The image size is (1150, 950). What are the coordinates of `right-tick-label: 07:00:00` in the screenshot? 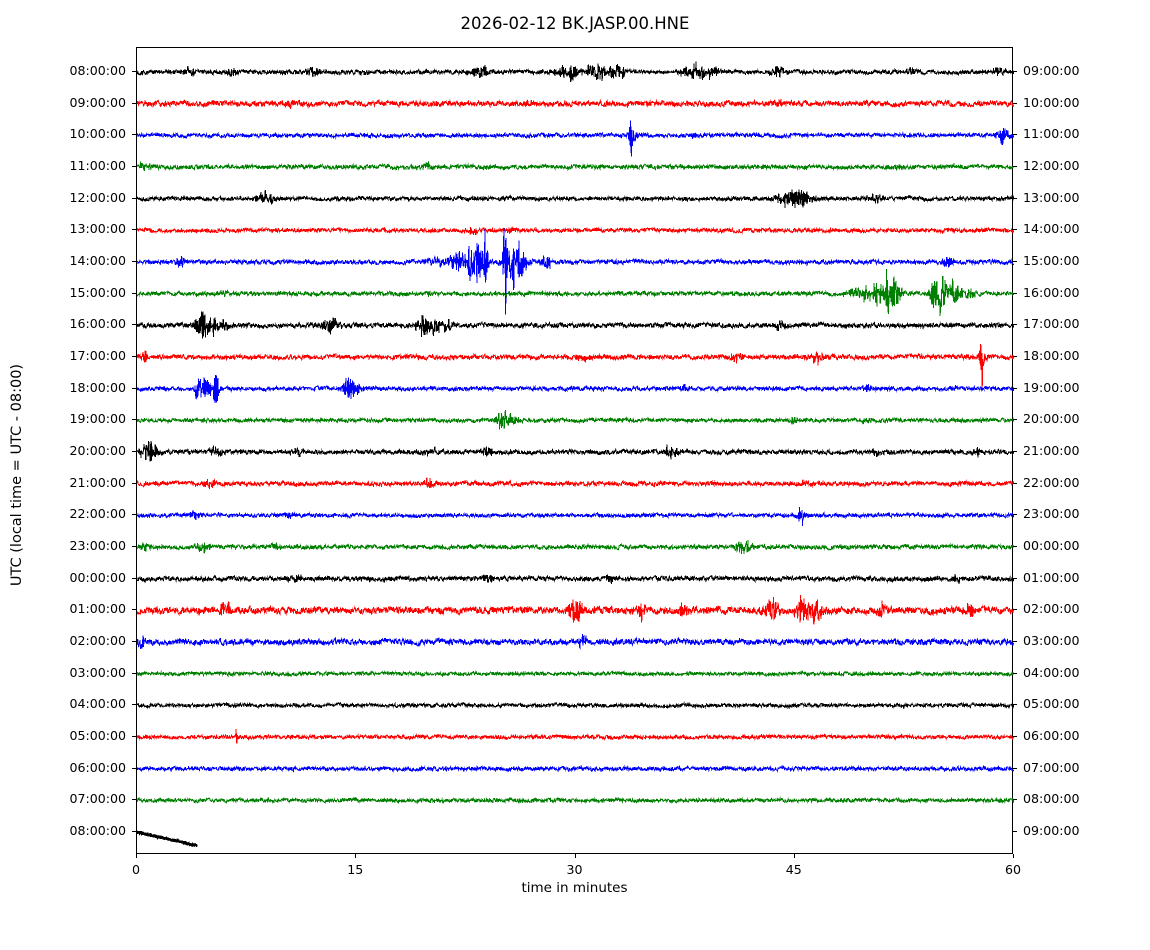 It's located at (1051, 767).